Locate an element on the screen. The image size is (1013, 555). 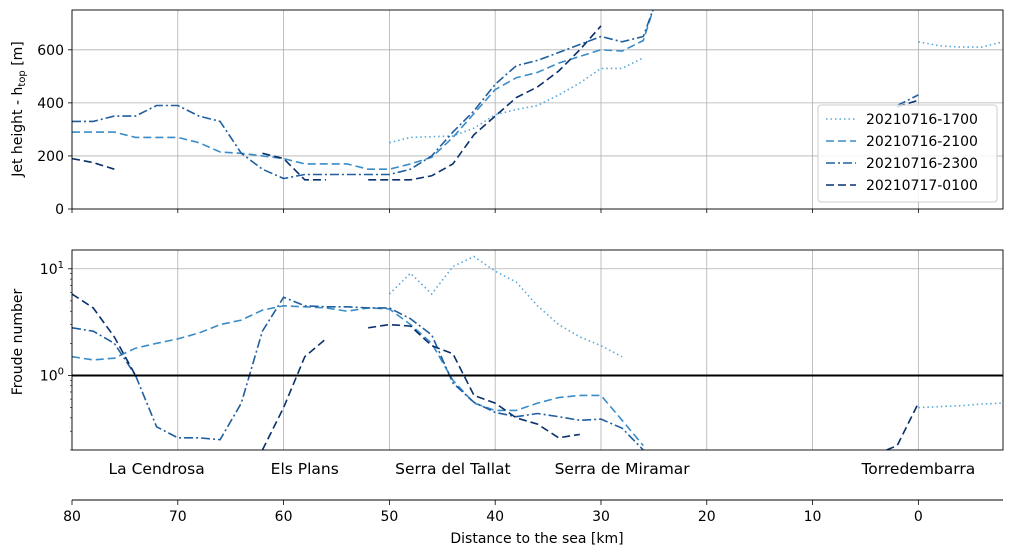
distance-xtick-label: 60 is located at coordinates (284, 517).